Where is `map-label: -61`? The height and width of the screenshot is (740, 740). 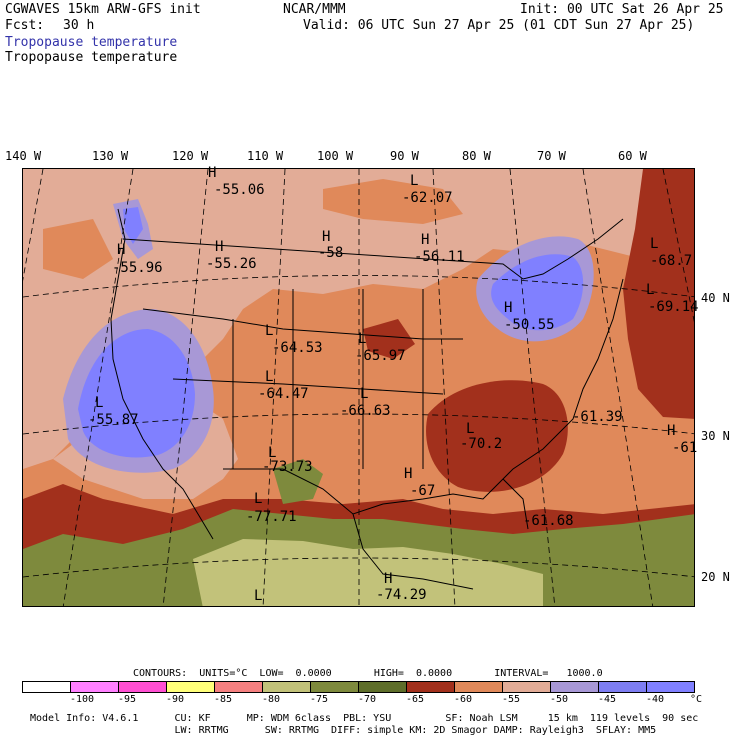 map-label: -61 is located at coordinates (685, 448).